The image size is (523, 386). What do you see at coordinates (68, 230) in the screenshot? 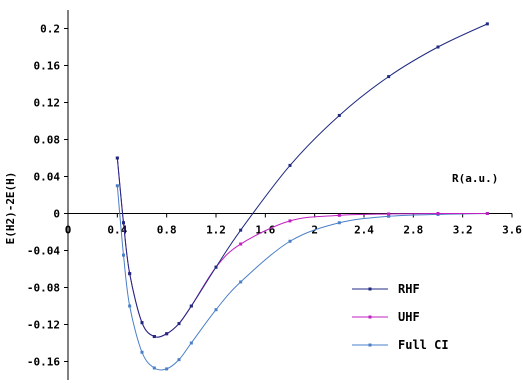
I see `x-tick-label: 0` at bounding box center [68, 230].